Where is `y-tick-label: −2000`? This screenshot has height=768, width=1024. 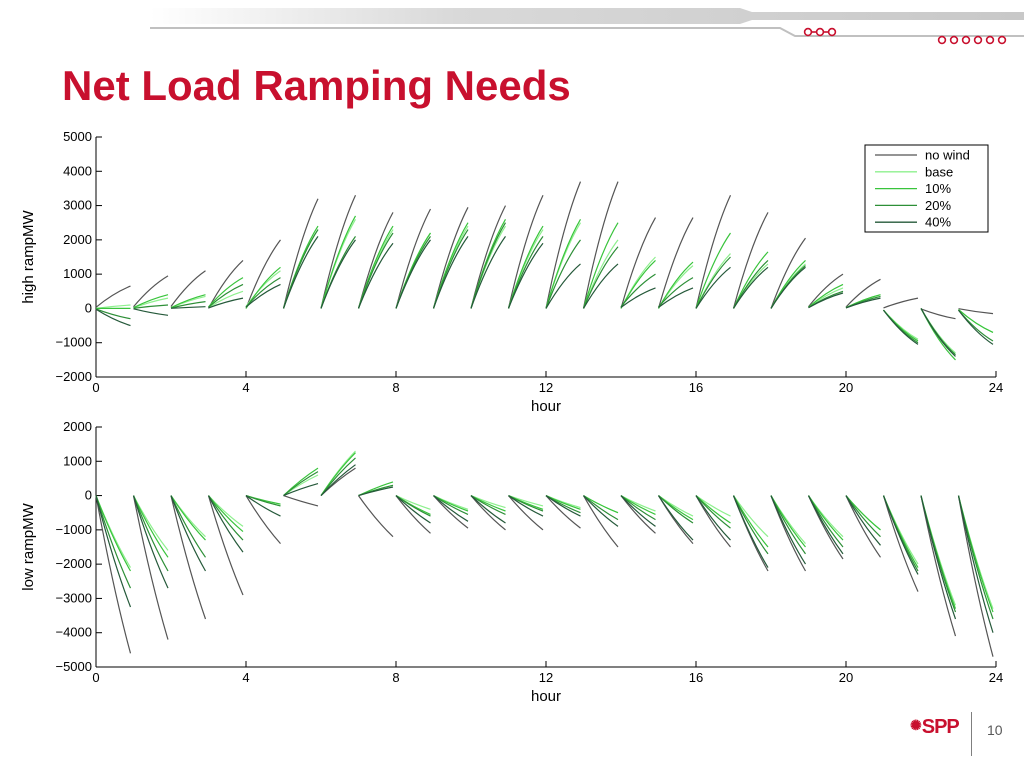 y-tick-label: −2000 is located at coordinates (73, 563).